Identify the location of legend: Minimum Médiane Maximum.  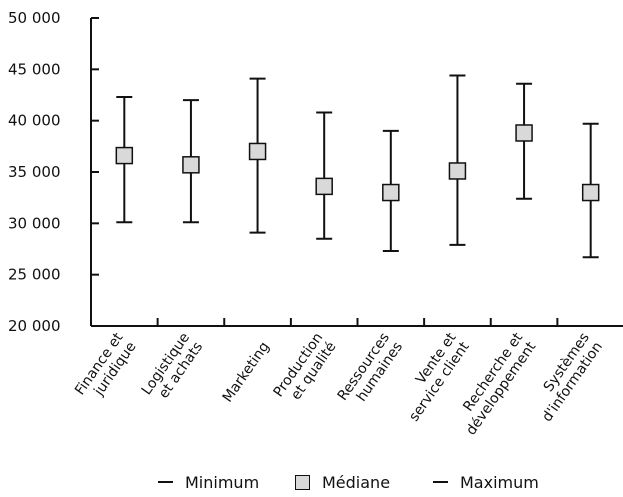
(311, 482).